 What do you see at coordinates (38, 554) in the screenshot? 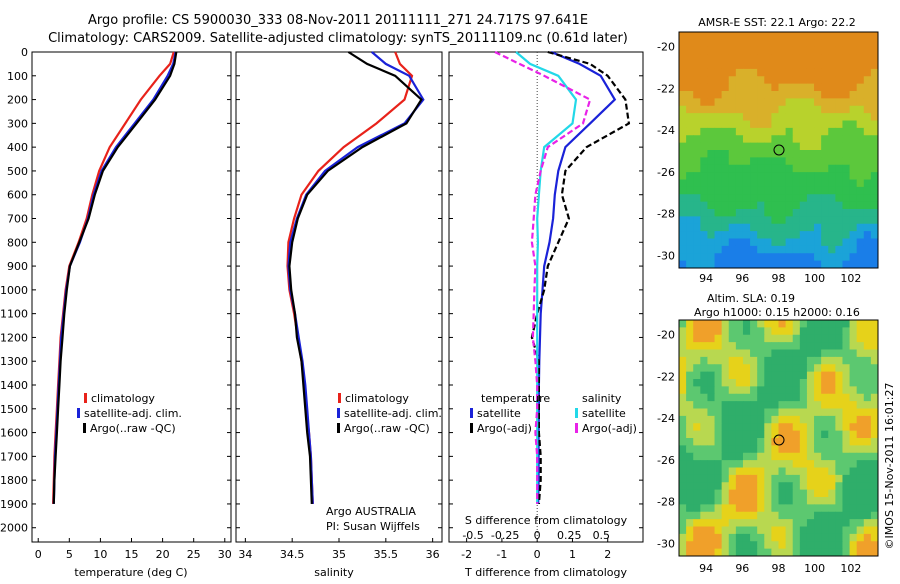
I see `x-tick-label: 0` at bounding box center [38, 554].